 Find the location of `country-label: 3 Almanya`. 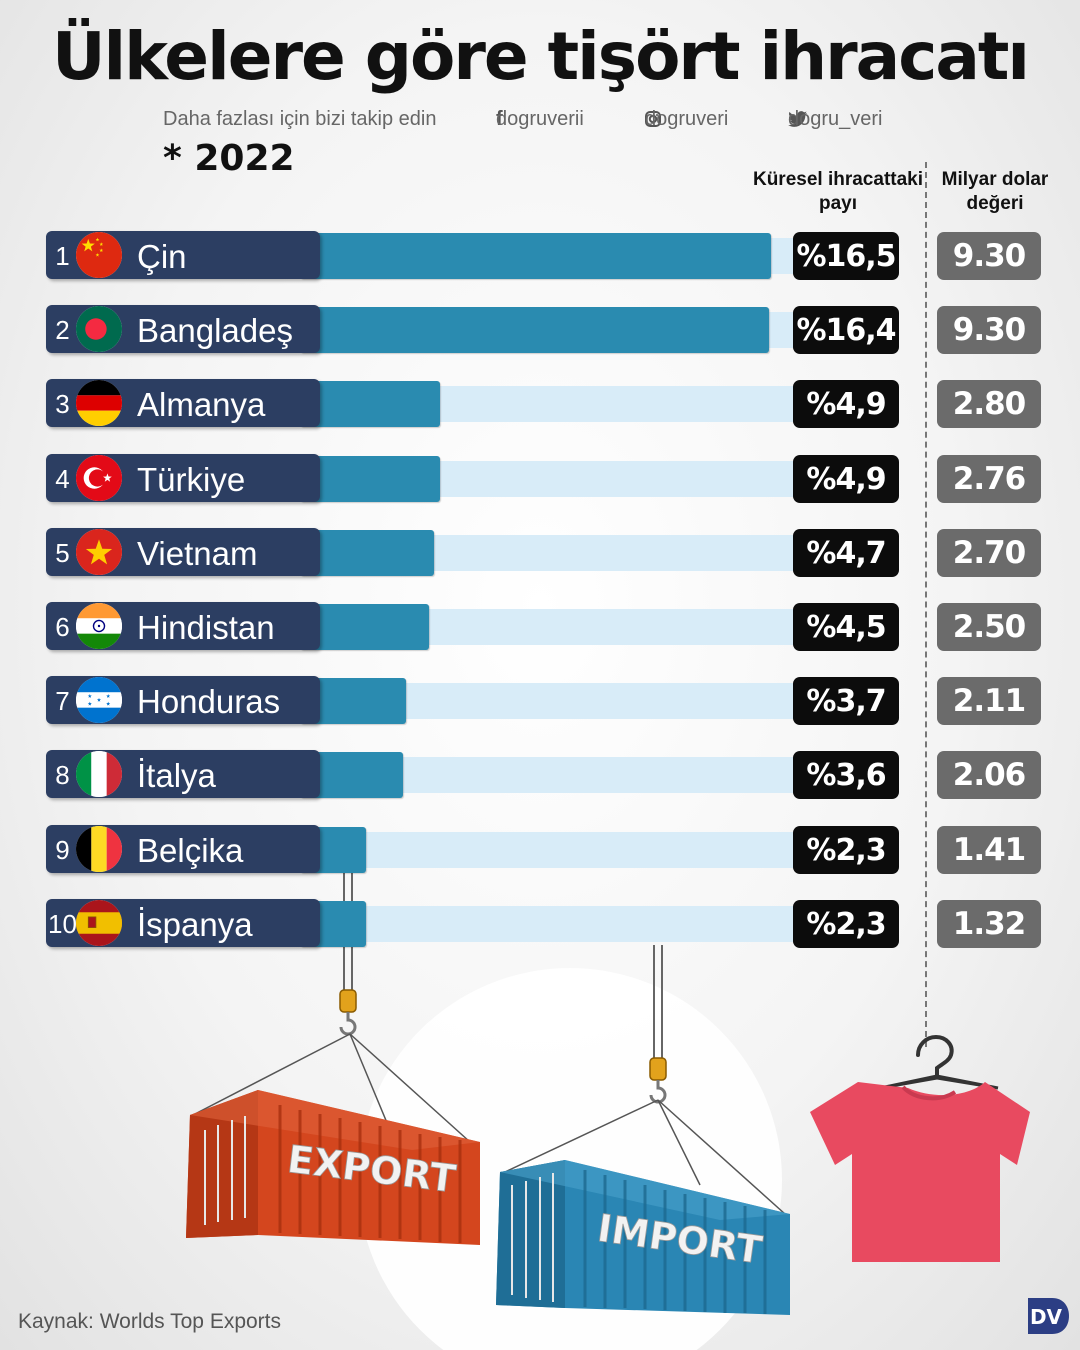

country-label: 3 Almanya is located at coordinates (183, 403).